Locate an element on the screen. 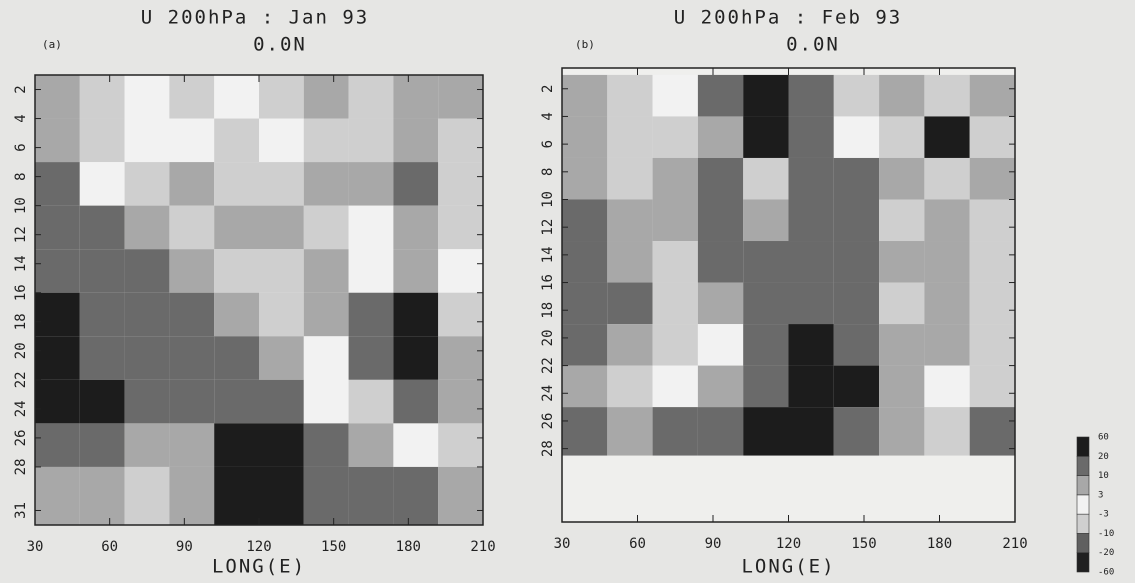  y-tick-label: 28 is located at coordinates (21, 467).